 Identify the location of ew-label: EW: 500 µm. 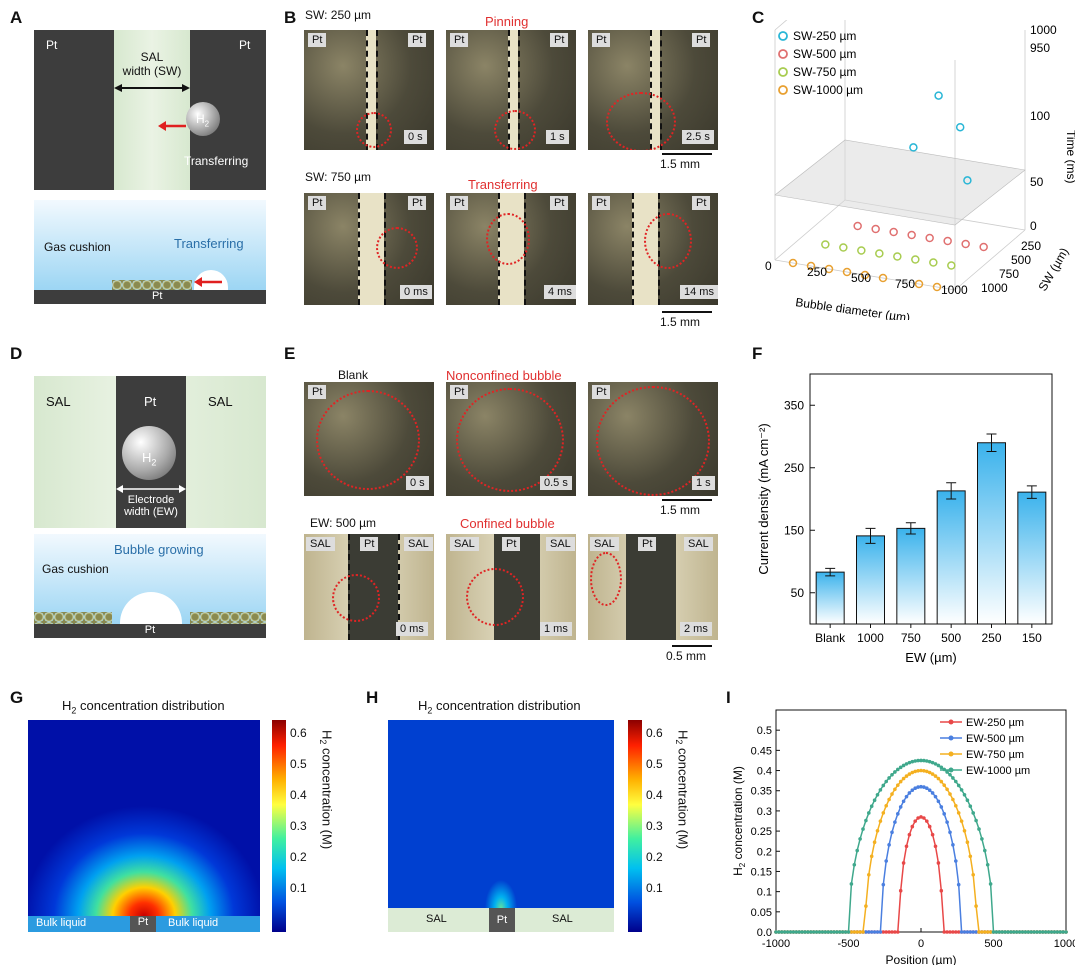
(343, 523).